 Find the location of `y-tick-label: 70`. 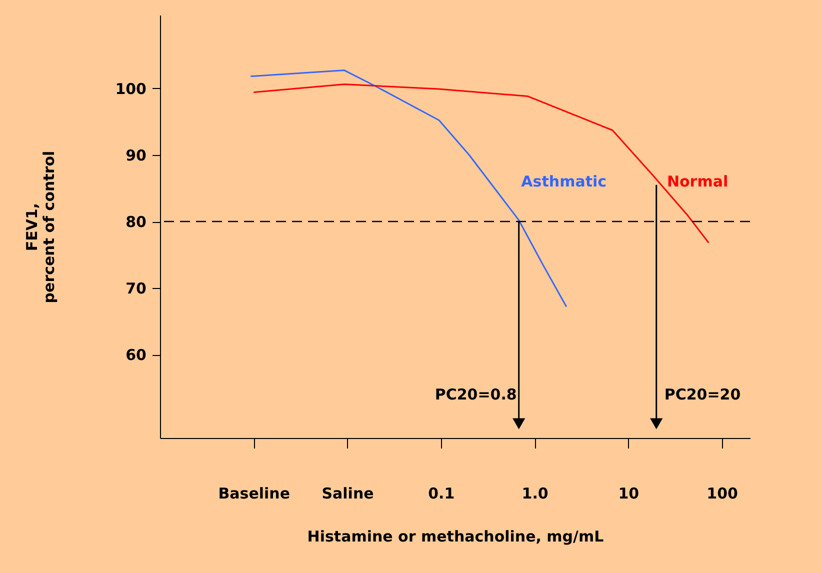

y-tick-label: 70 is located at coordinates (136, 289).